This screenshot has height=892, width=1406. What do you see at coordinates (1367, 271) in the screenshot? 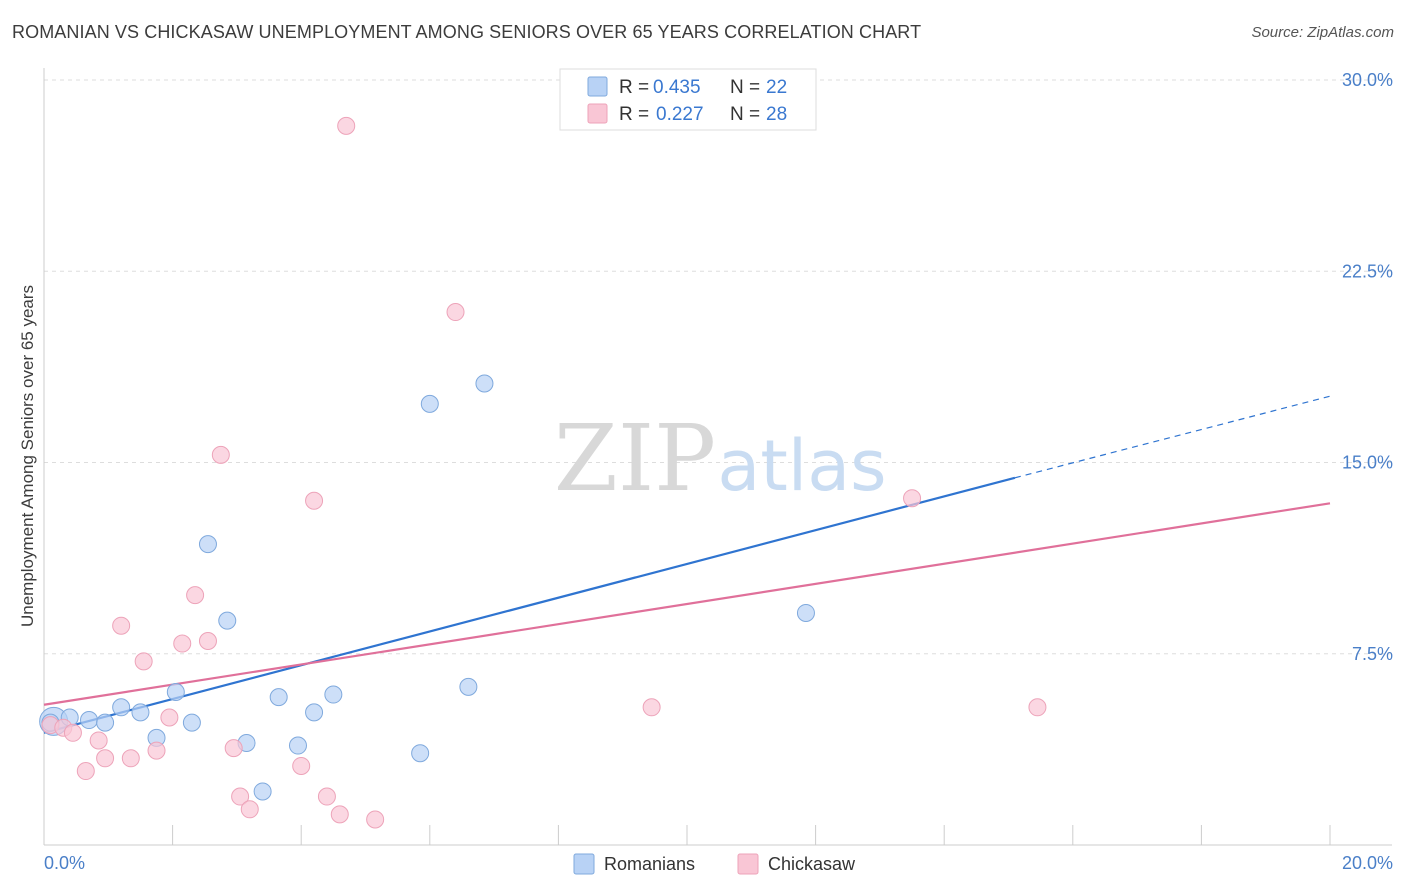
I see `y-tick-label: 22.5%` at bounding box center [1367, 271].